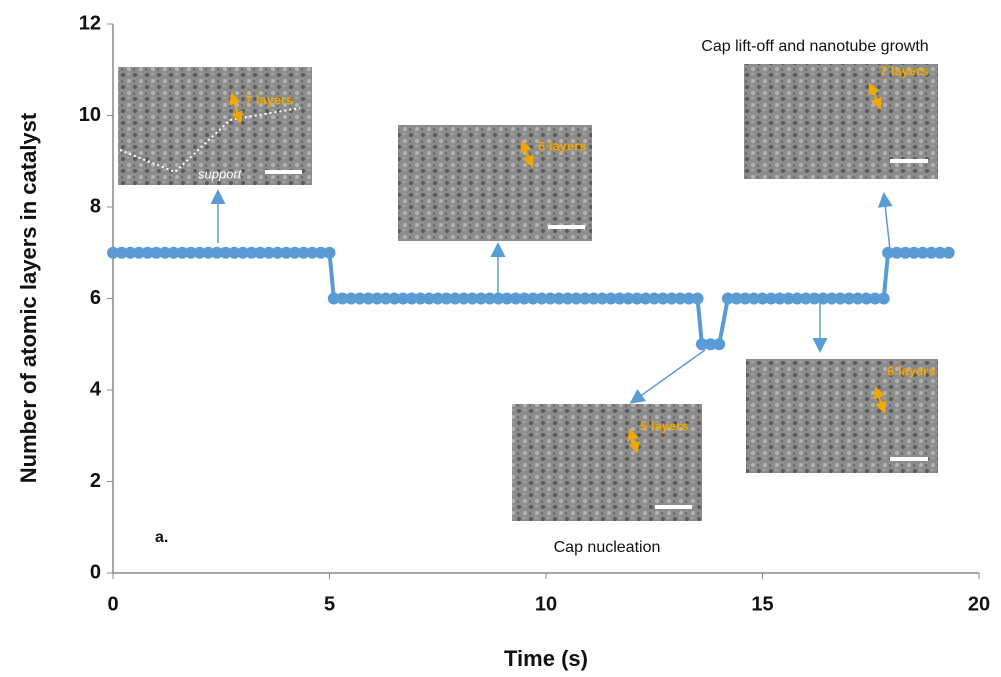 Image resolution: width=1001 pixels, height=677 pixels. What do you see at coordinates (96, 389) in the screenshot?
I see `y-tick-label: 4` at bounding box center [96, 389].